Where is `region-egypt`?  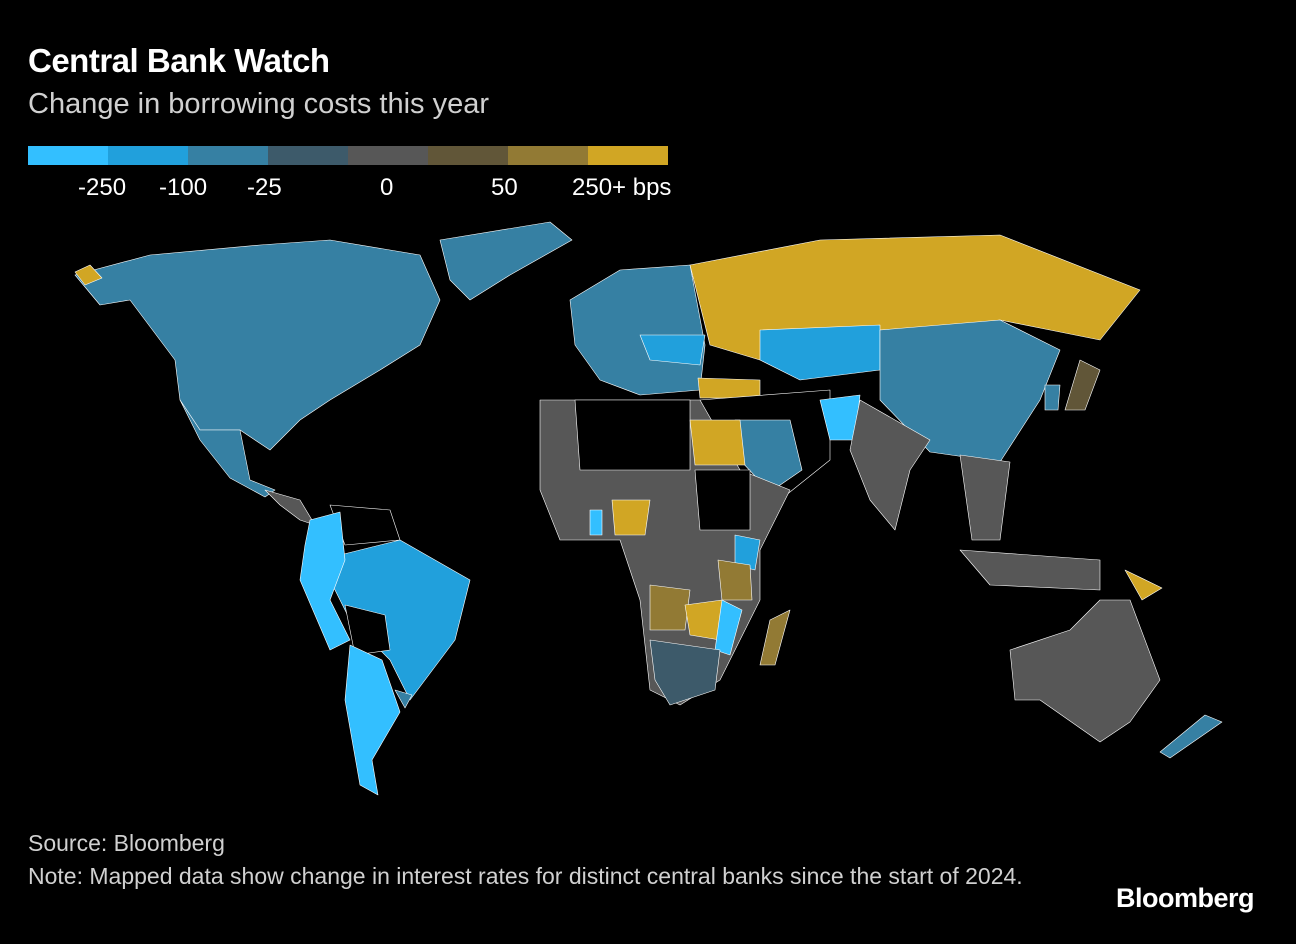
region-egypt is located at coordinates (717, 442).